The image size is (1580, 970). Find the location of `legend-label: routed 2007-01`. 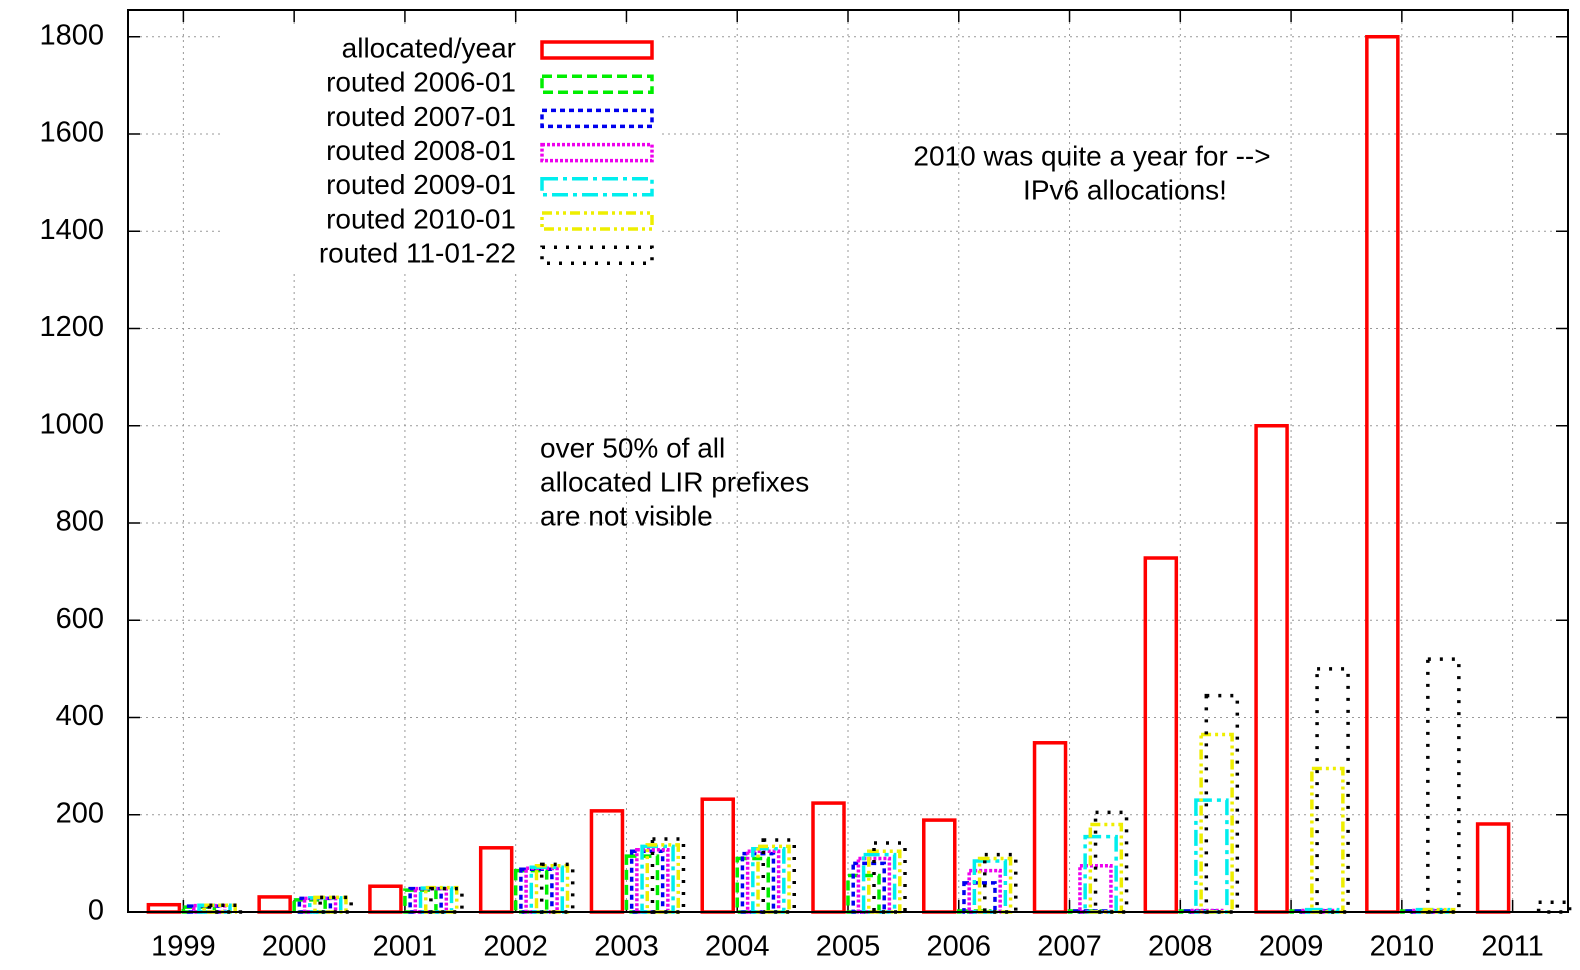

legend-label: routed 2007-01 is located at coordinates (421, 116).